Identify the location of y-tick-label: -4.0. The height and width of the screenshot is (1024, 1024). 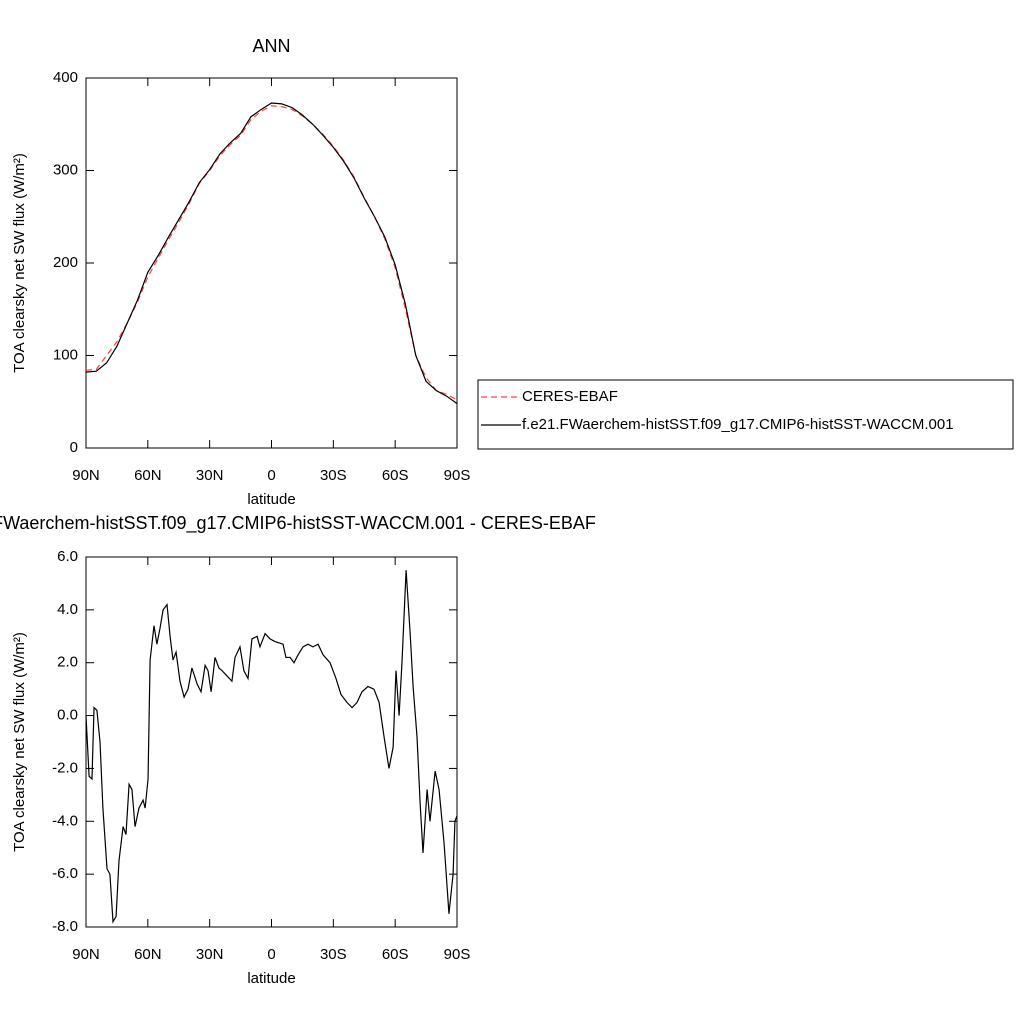
(65, 820).